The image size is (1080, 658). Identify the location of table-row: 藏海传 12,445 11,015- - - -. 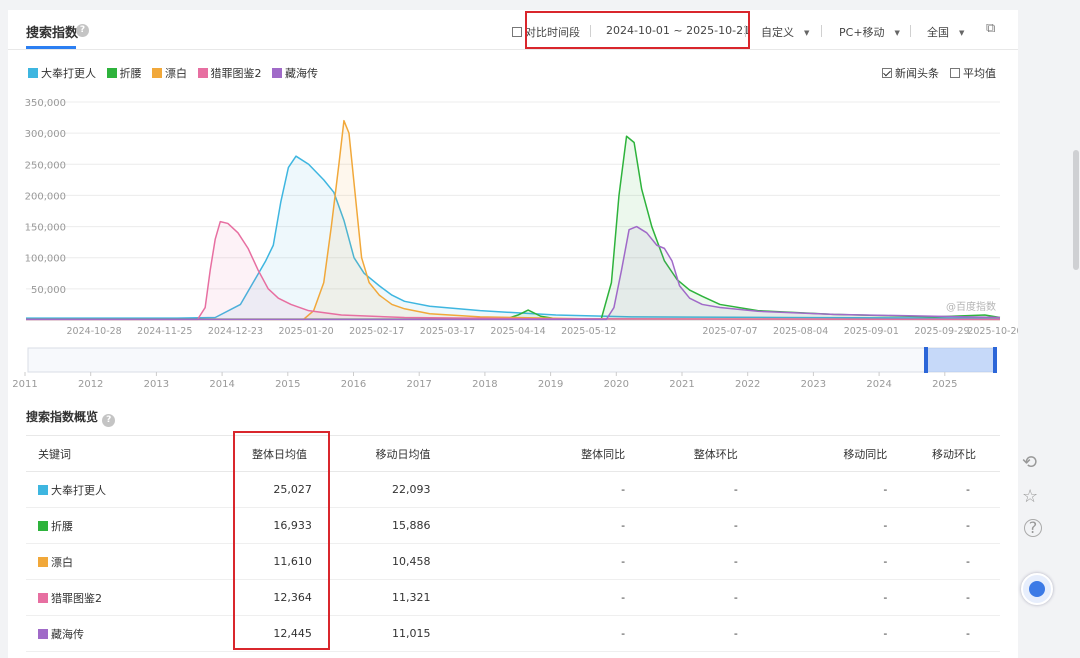
(513, 633).